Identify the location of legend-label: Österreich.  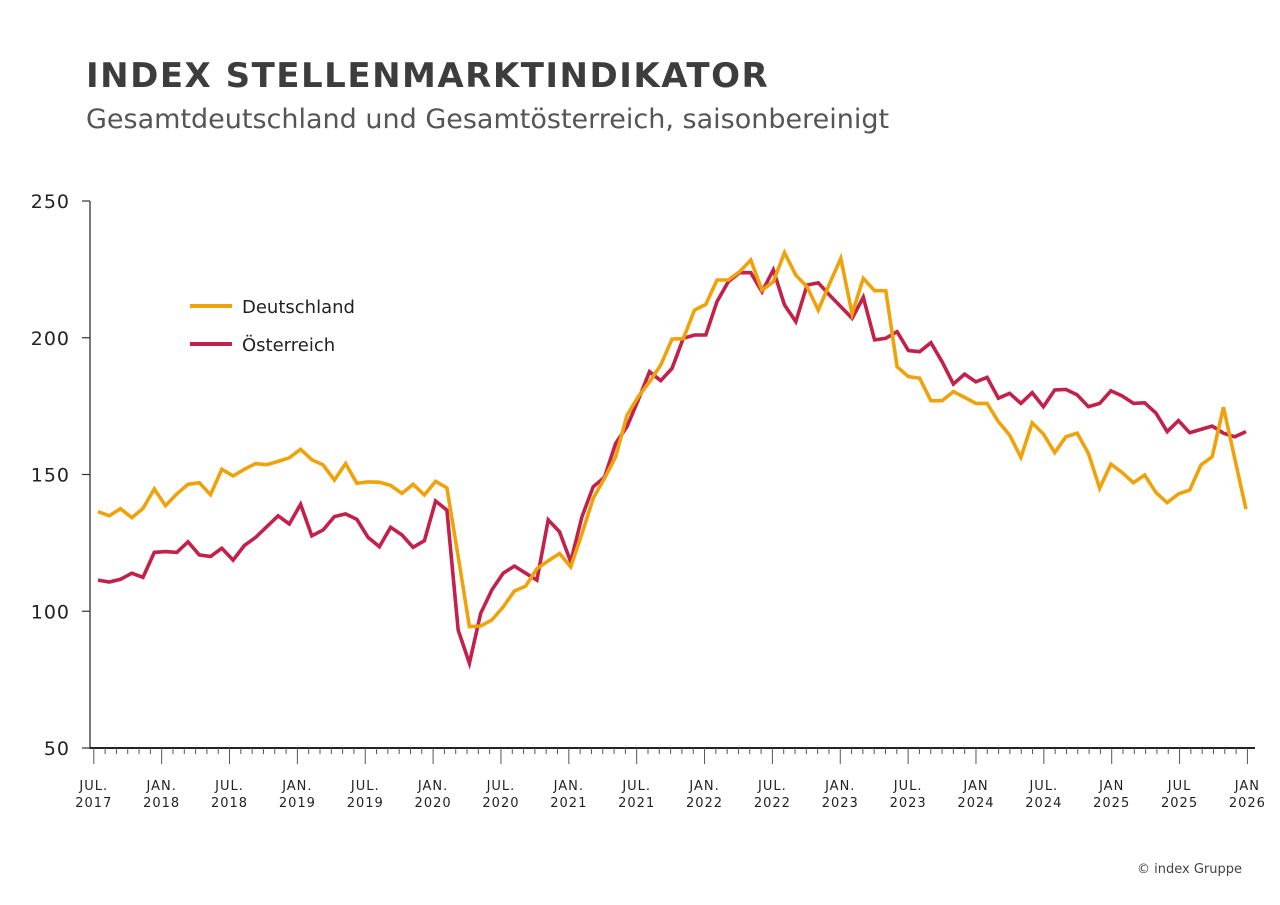
(288, 345).